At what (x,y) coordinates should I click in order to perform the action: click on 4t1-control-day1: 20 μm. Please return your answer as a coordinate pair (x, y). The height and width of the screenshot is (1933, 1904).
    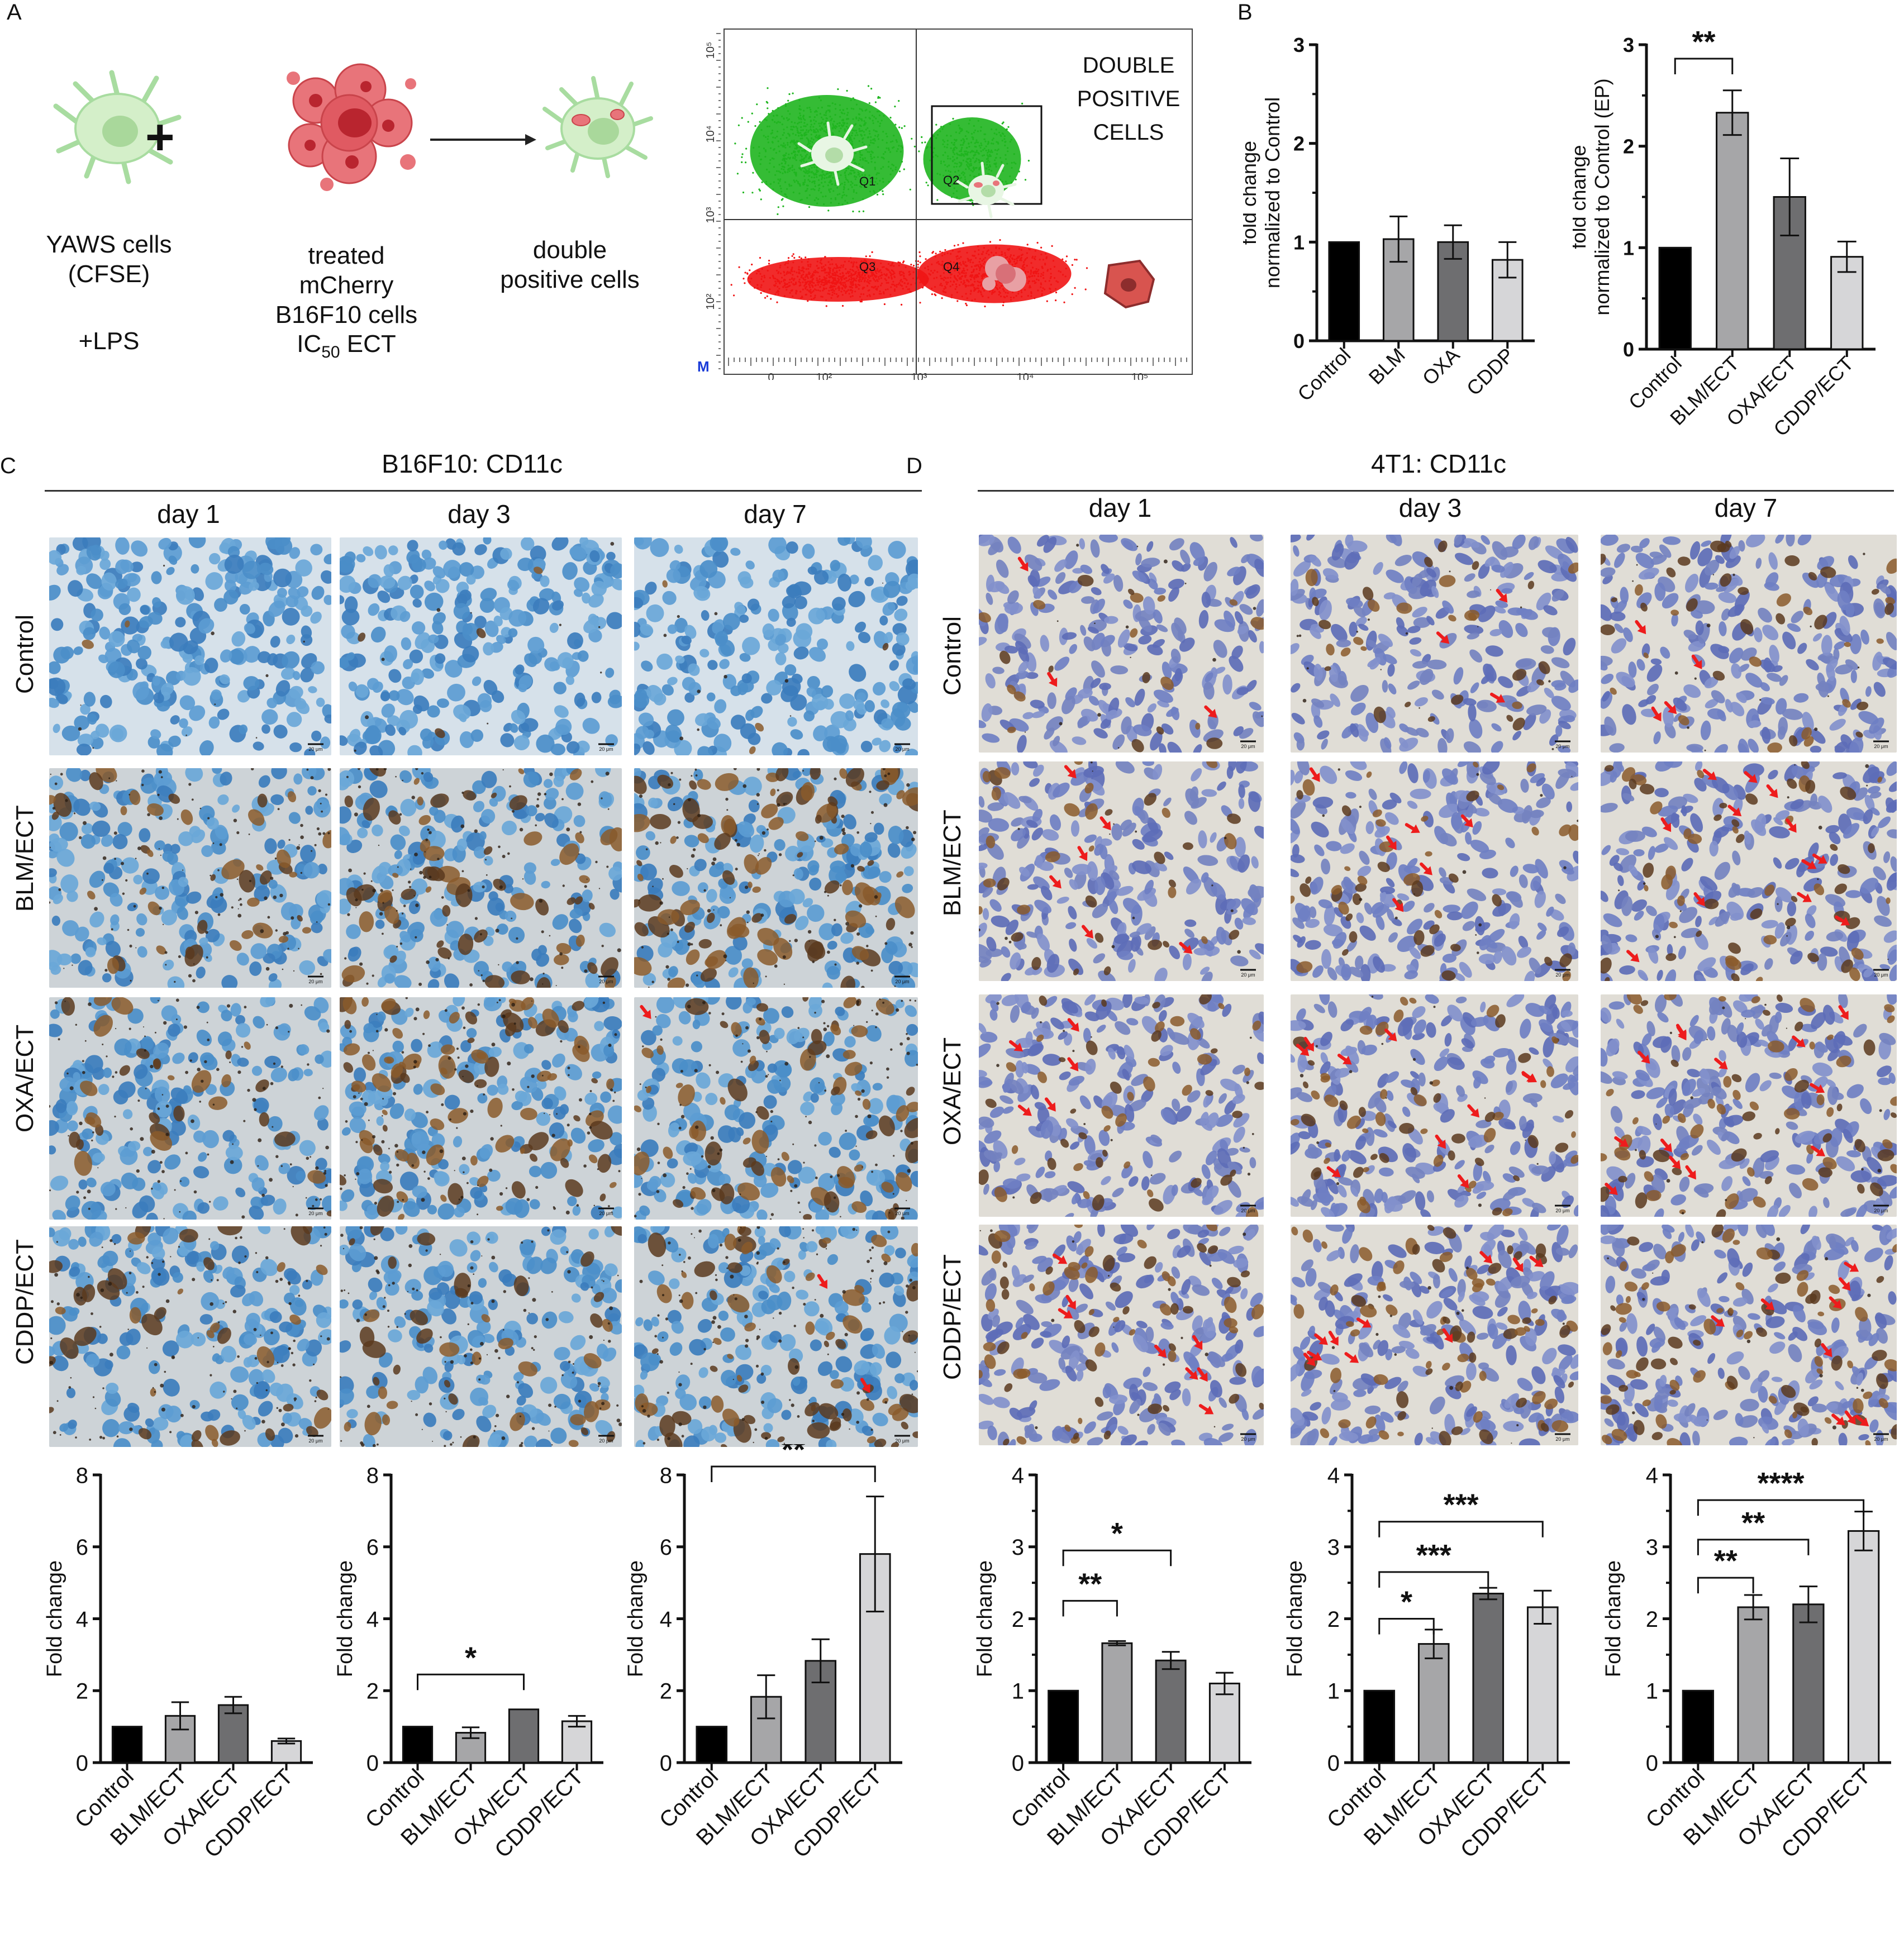
    Looking at the image, I should click on (1121, 644).